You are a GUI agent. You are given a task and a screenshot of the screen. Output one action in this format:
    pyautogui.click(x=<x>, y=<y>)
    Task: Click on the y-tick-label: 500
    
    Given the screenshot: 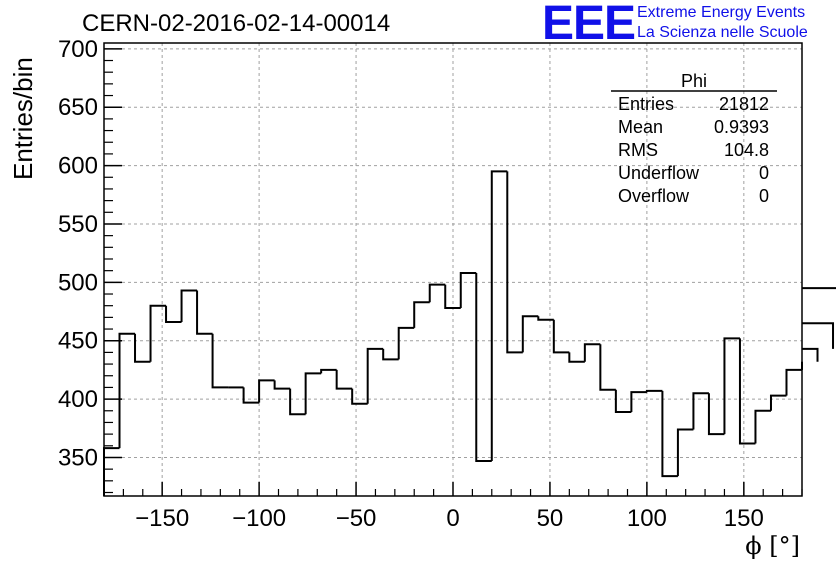 What is the action you would take?
    pyautogui.click(x=78, y=282)
    